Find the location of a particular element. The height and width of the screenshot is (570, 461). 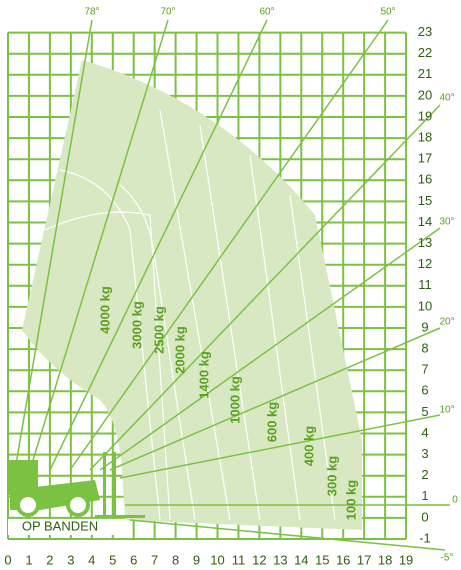

y-tick-label: 7 is located at coordinates (424, 369).